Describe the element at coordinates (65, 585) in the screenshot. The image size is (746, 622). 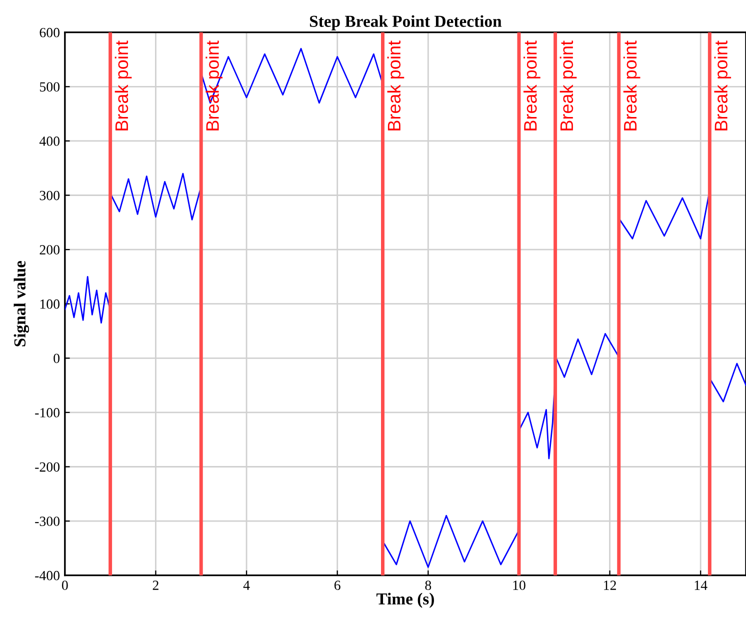
I see `x-tick-label: 0` at that location.